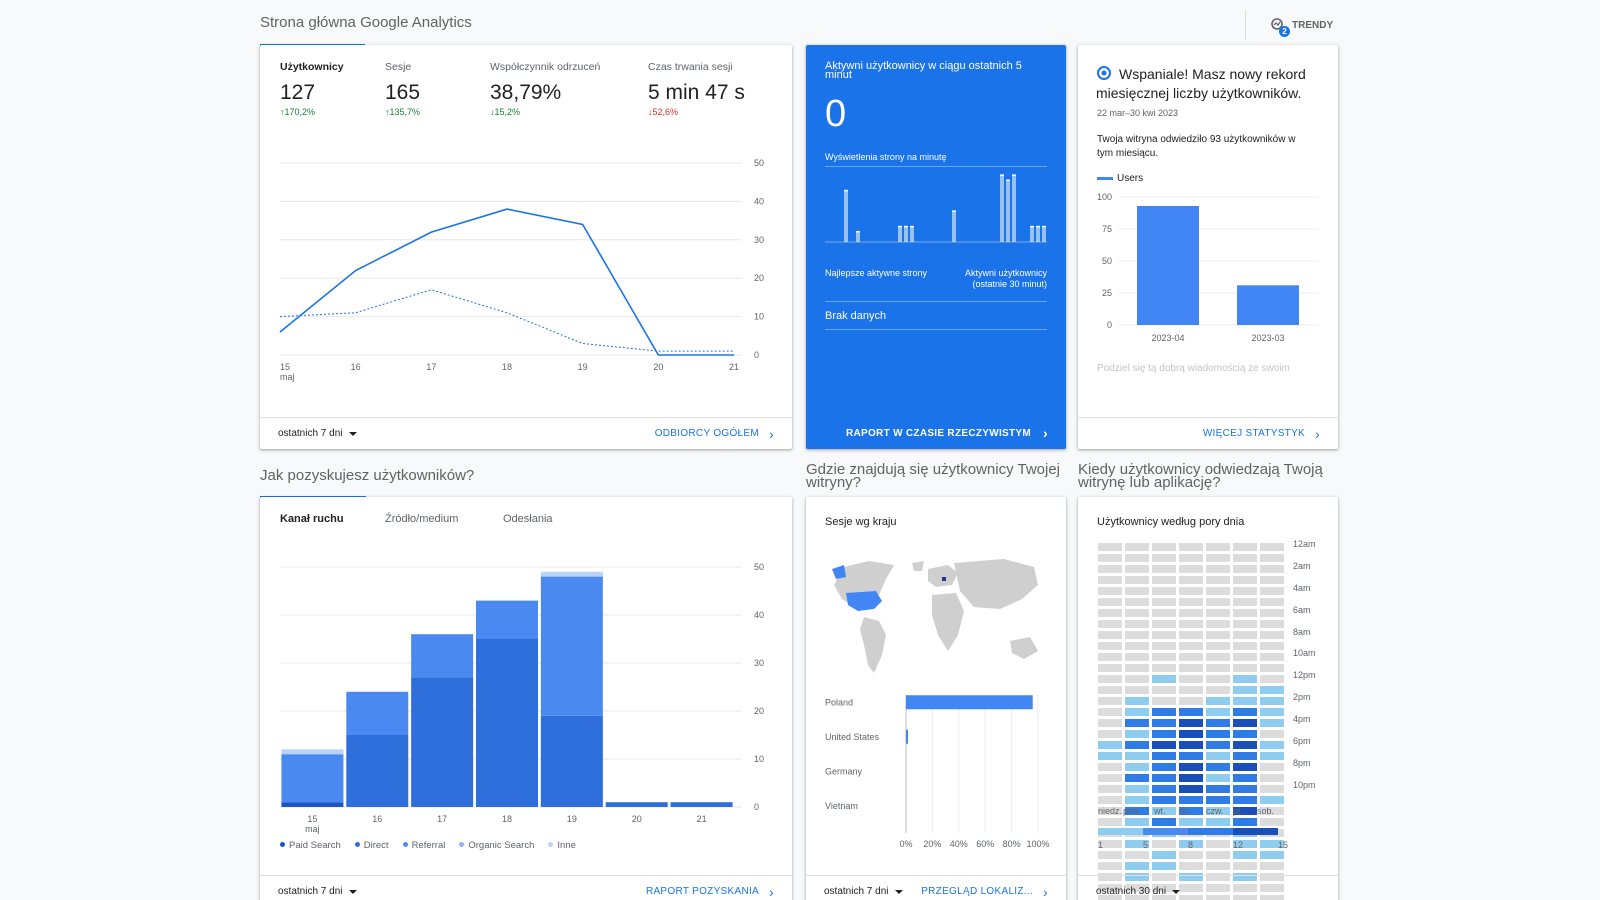 Image resolution: width=1600 pixels, height=900 pixels. What do you see at coordinates (1110, 811) in the screenshot?
I see `day-label: niedz.` at bounding box center [1110, 811].